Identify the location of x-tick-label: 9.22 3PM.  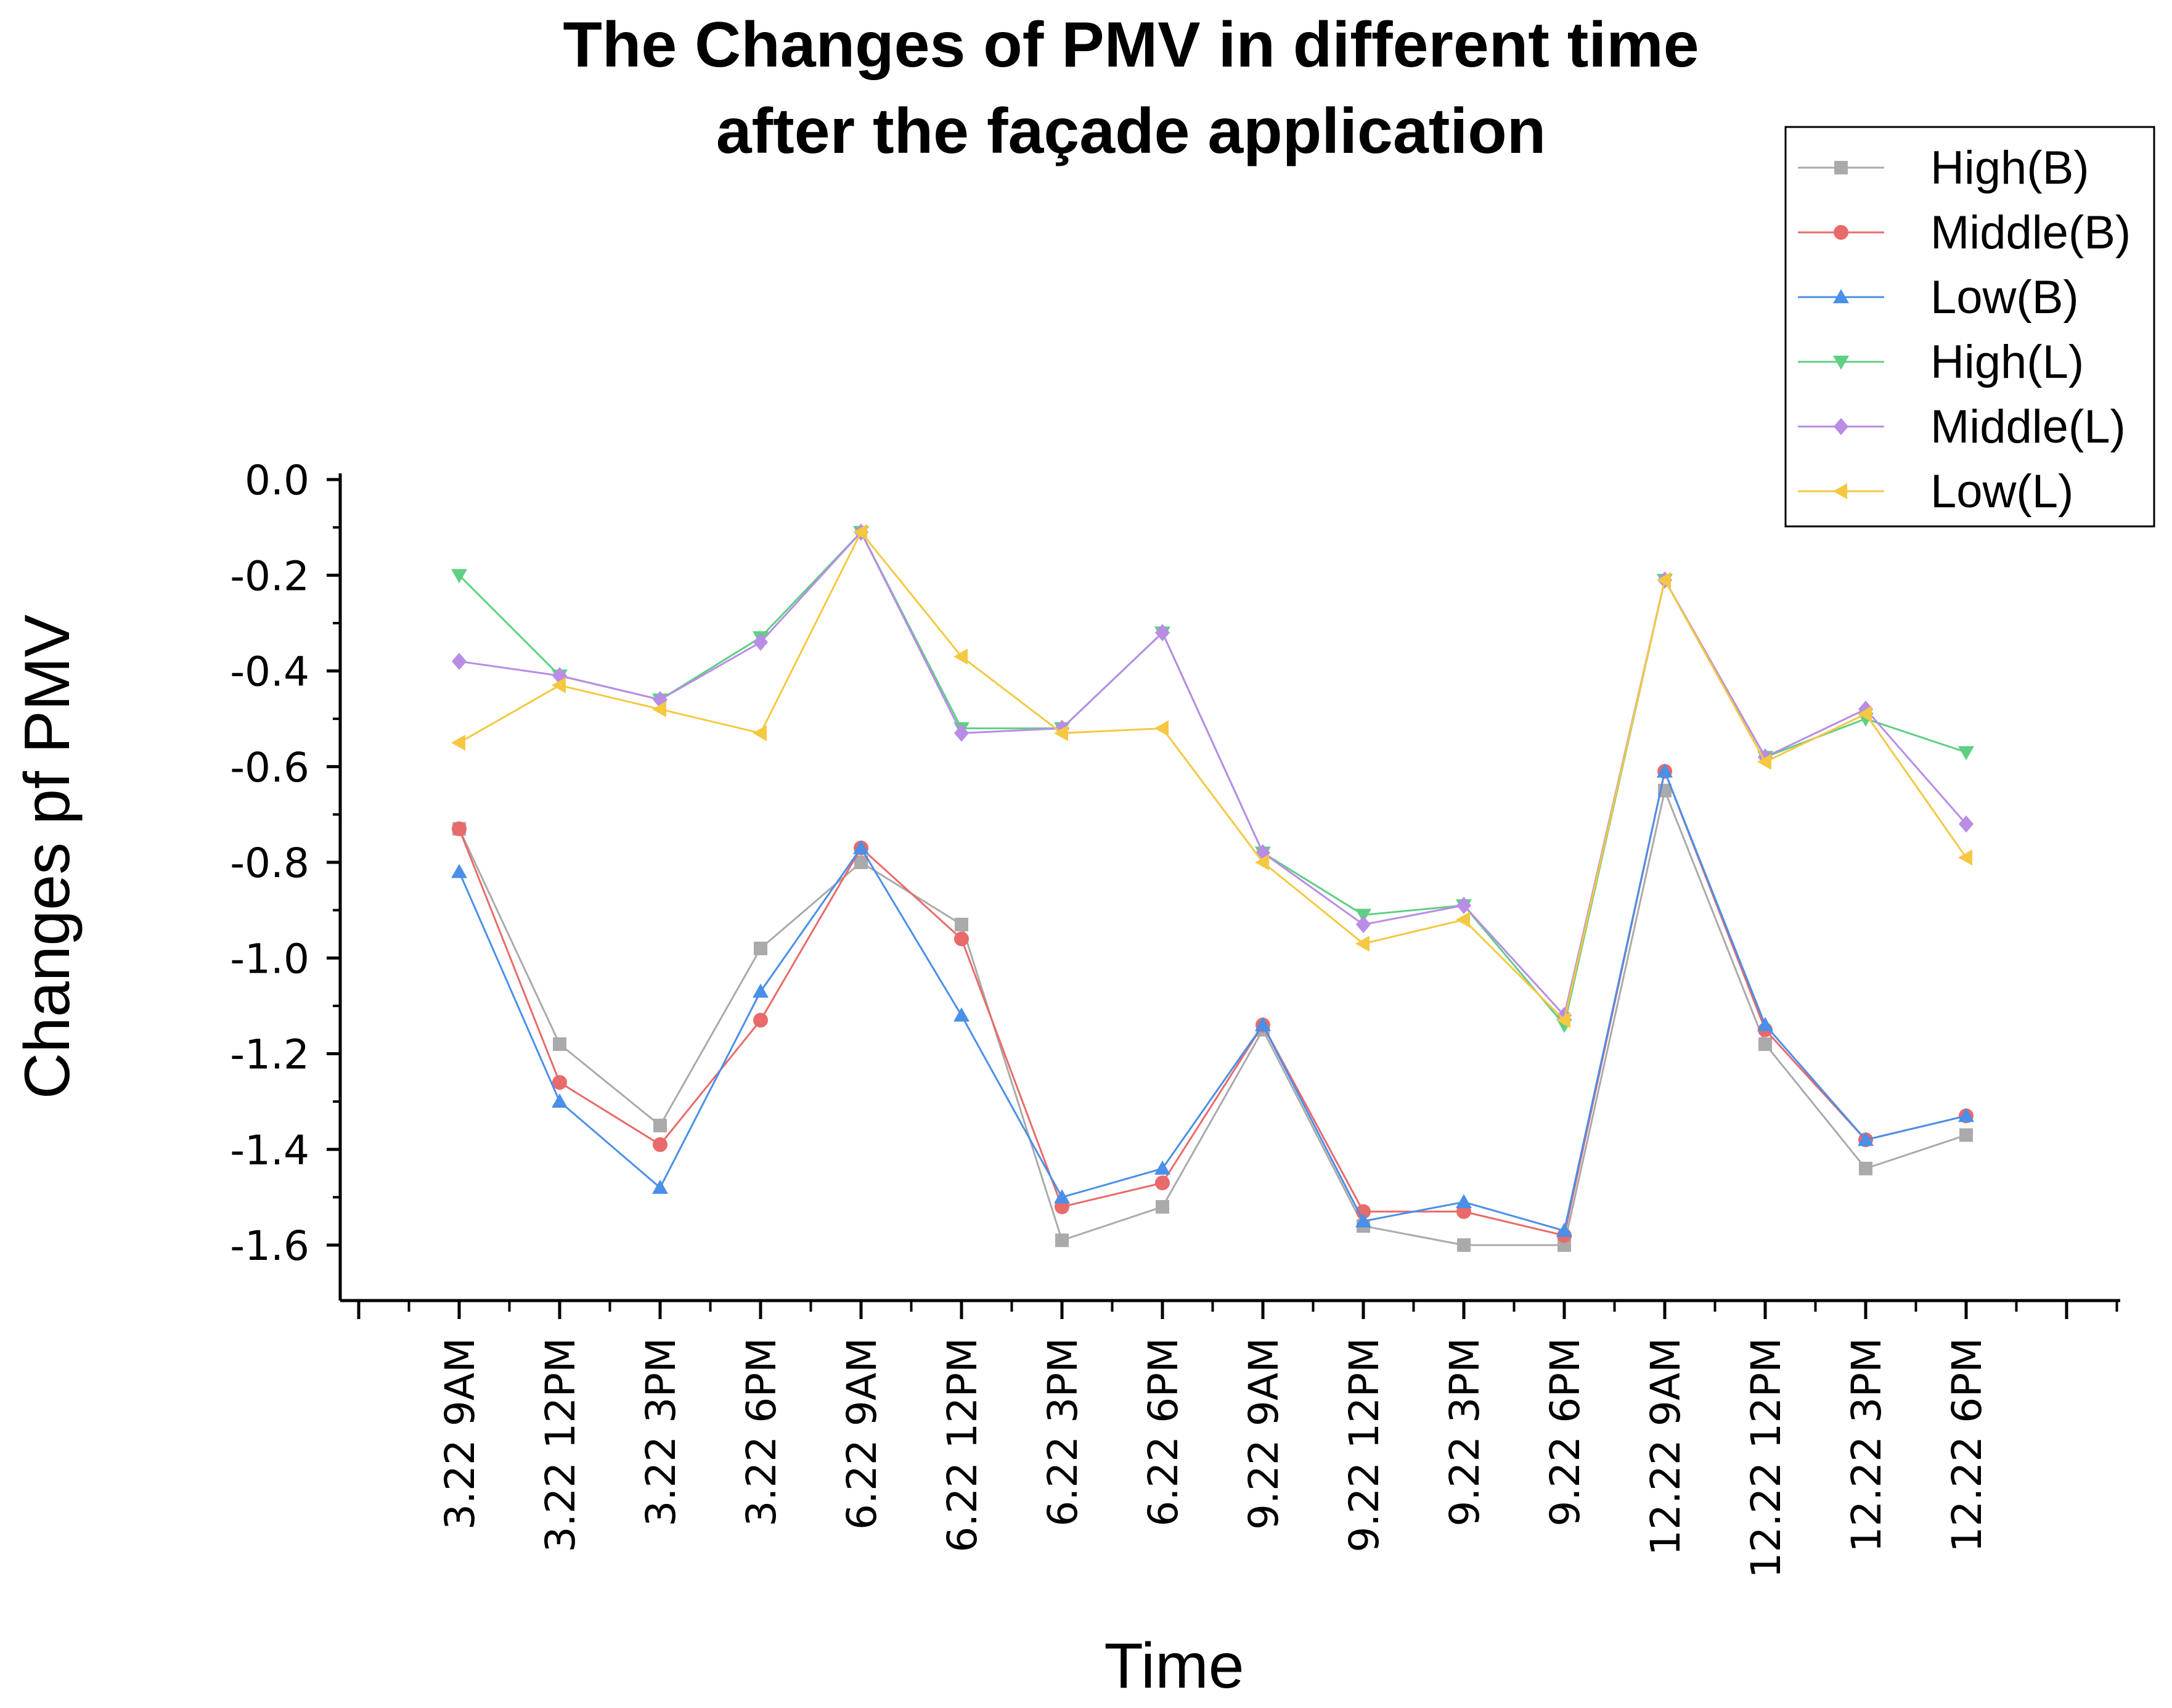
(1464, 1432).